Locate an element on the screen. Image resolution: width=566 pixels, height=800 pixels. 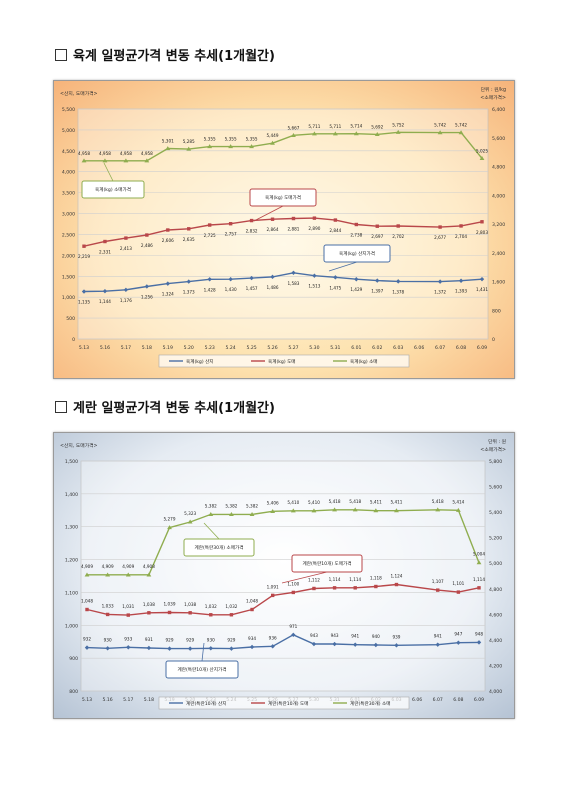
section-title-broiler-text: 육계 일평균가격 변동 추세(1개월간) is located at coordinates (174, 56).